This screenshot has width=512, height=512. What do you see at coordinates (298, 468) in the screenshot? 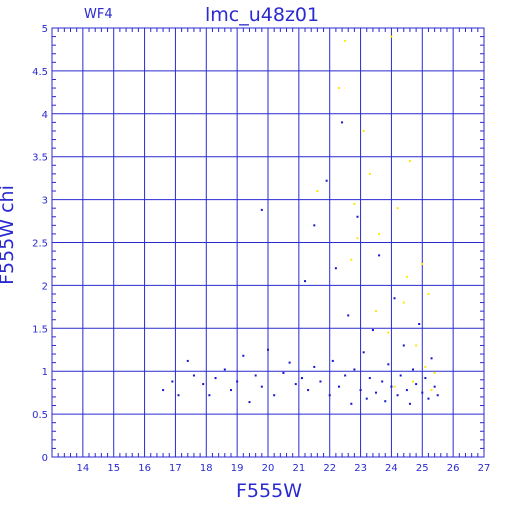
I see `x-tick-label: 21` at bounding box center [298, 468].